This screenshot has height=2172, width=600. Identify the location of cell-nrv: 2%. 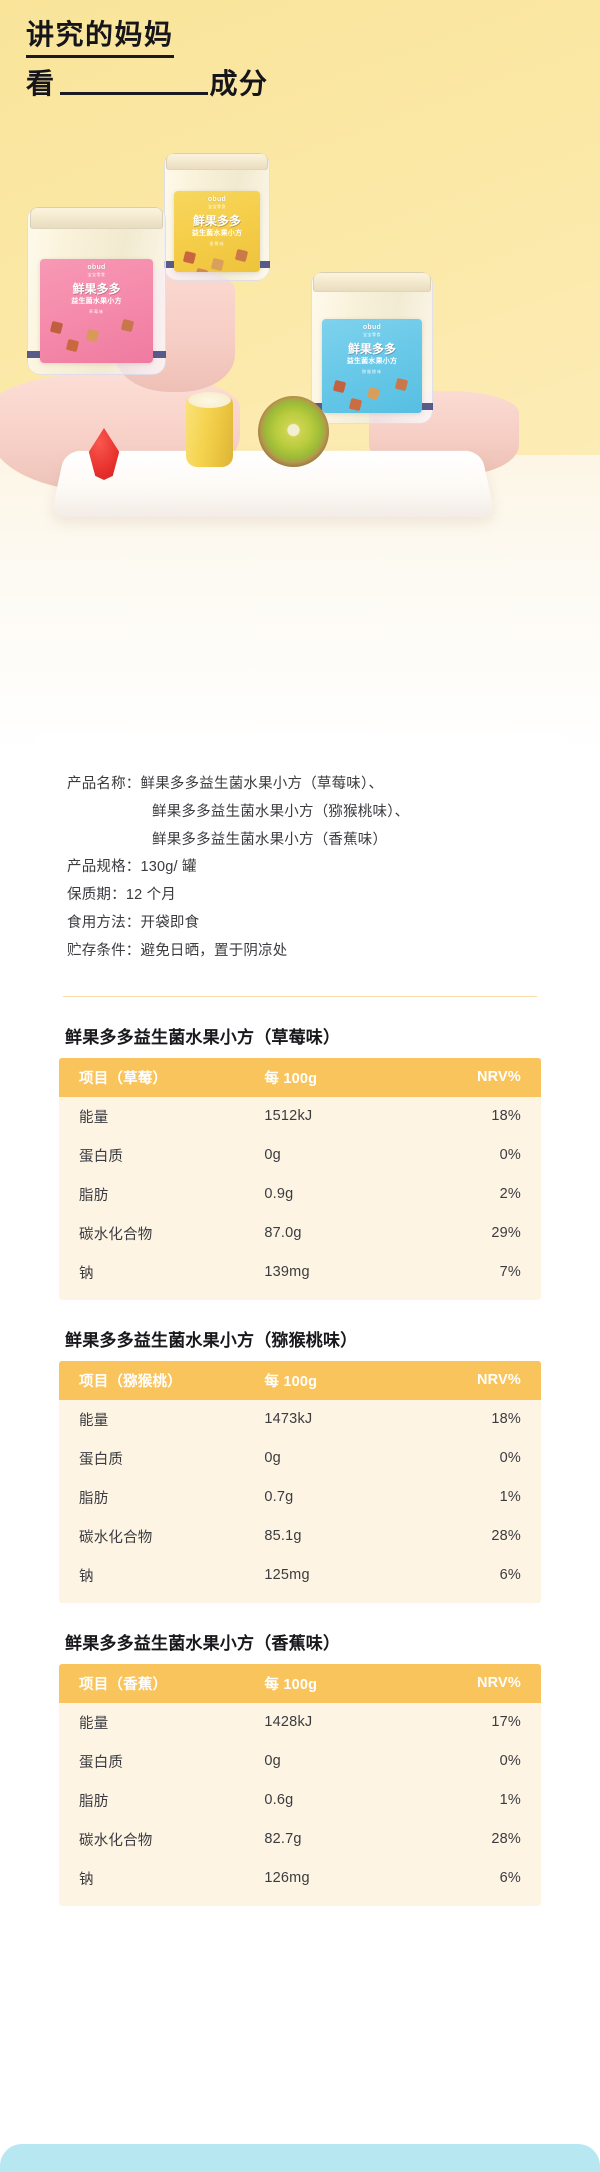
(510, 1194).